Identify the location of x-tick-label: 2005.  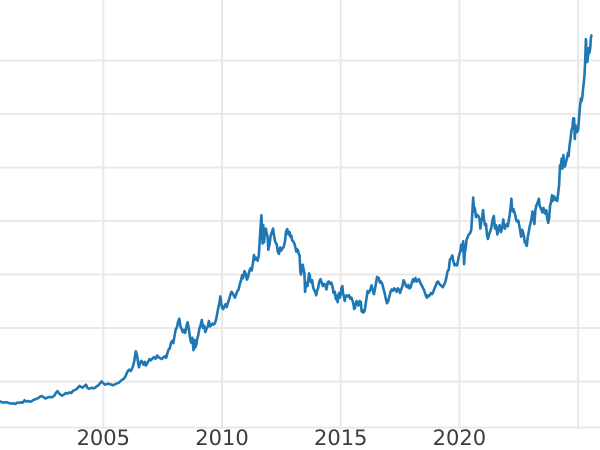
(103, 438).